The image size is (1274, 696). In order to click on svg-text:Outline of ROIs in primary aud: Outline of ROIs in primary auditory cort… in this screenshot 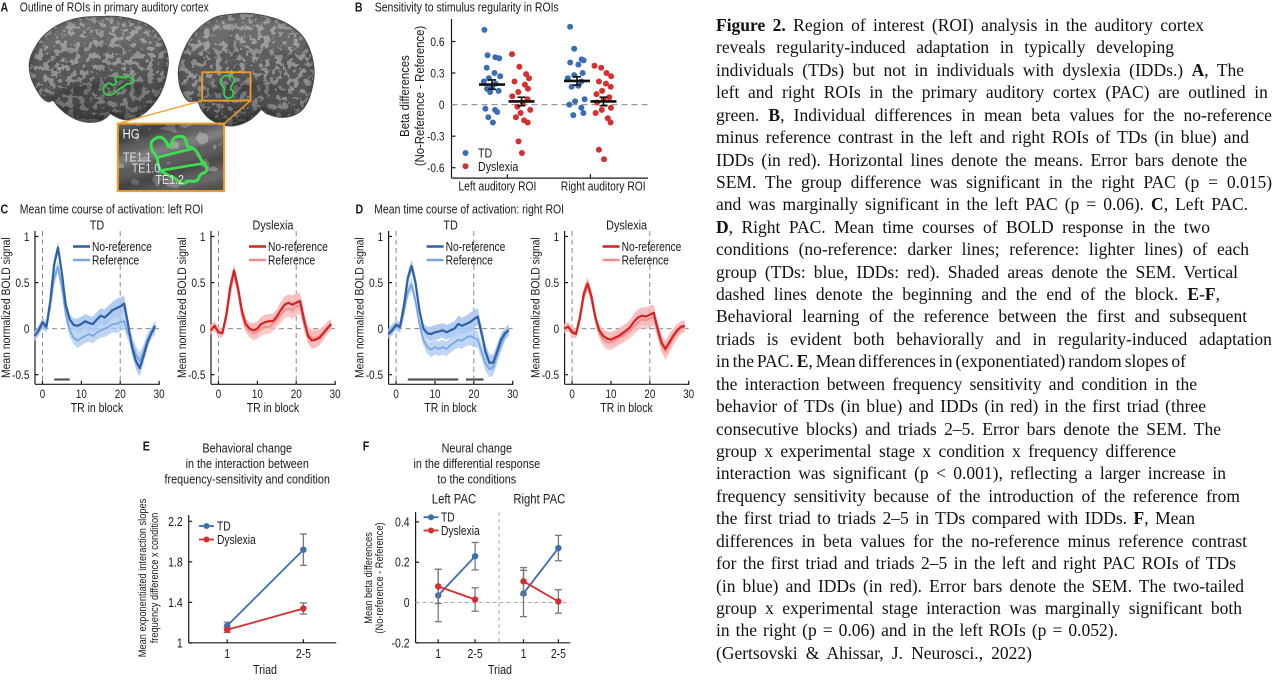, I will do `click(114, 7)`.